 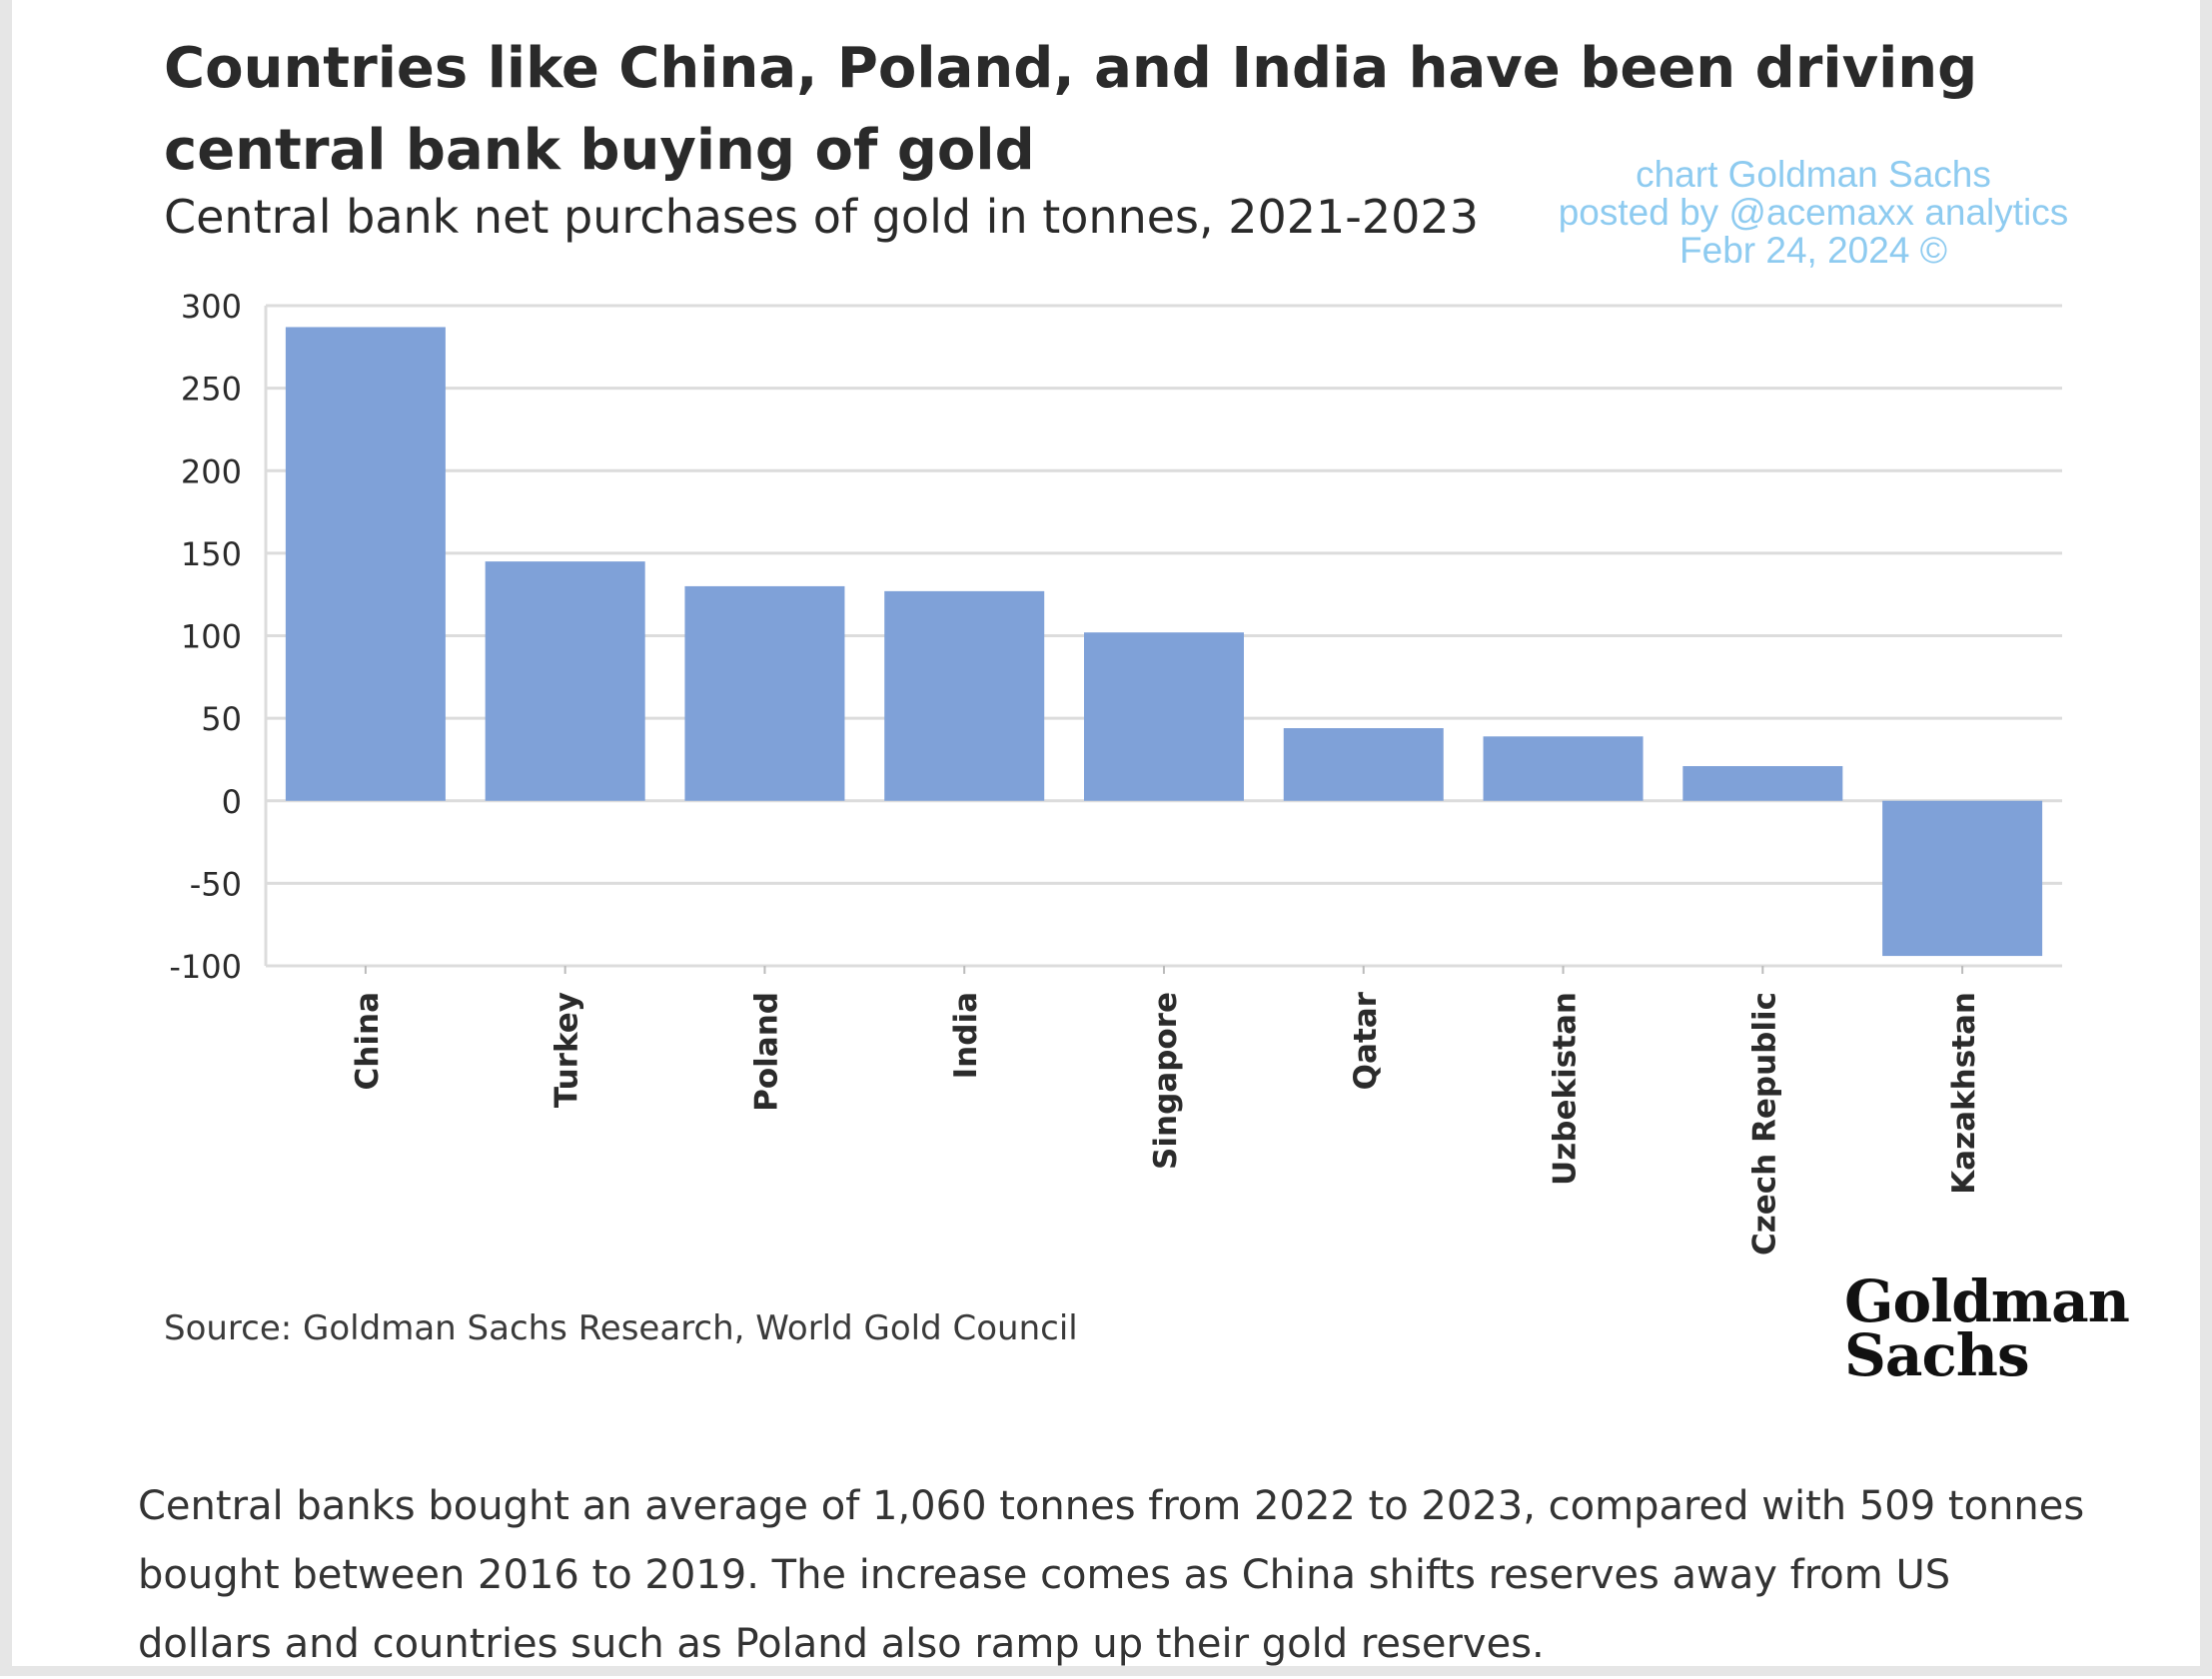 What do you see at coordinates (1964, 1093) in the screenshot?
I see `x-tick-label: Kazakhstan` at bounding box center [1964, 1093].